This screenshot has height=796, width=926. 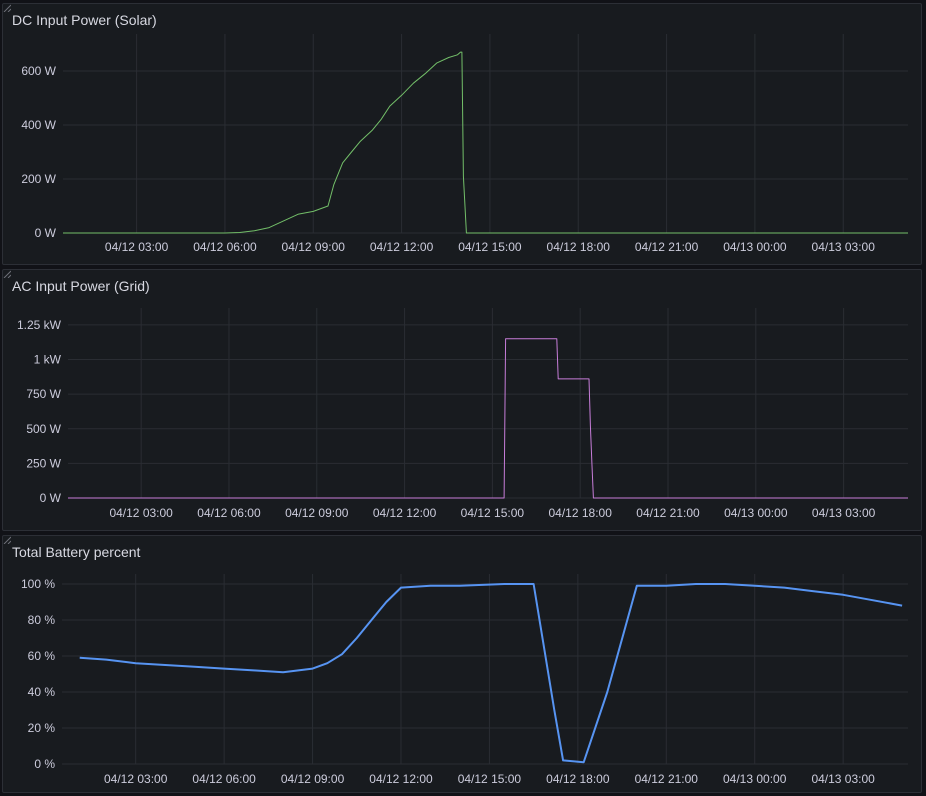 I want to click on y-tick-label: 250 W, so click(x=43, y=463).